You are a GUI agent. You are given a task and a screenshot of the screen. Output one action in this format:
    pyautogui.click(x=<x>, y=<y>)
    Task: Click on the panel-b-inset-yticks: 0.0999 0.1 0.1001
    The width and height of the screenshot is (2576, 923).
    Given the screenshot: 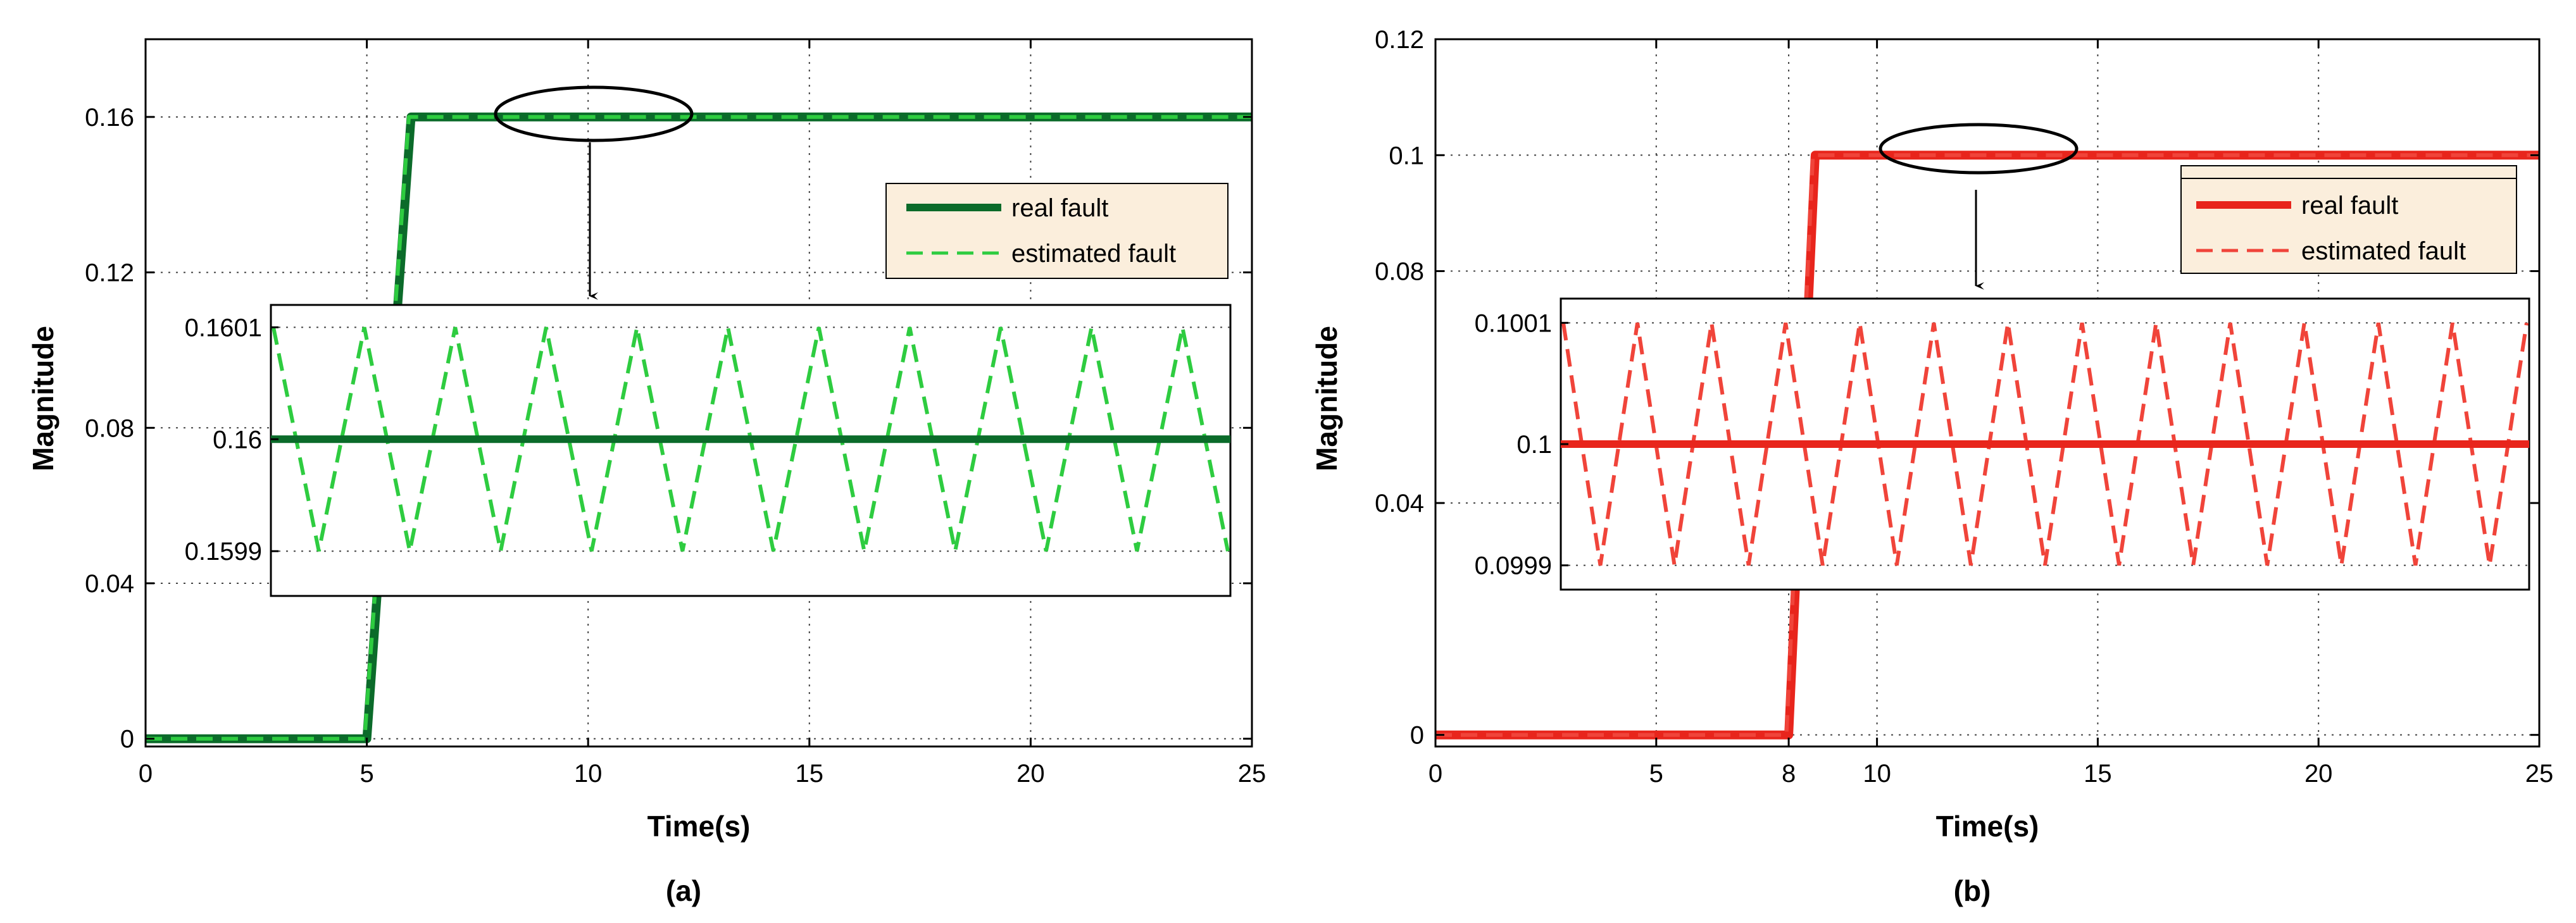 What is the action you would take?
    pyautogui.click(x=1521, y=445)
    